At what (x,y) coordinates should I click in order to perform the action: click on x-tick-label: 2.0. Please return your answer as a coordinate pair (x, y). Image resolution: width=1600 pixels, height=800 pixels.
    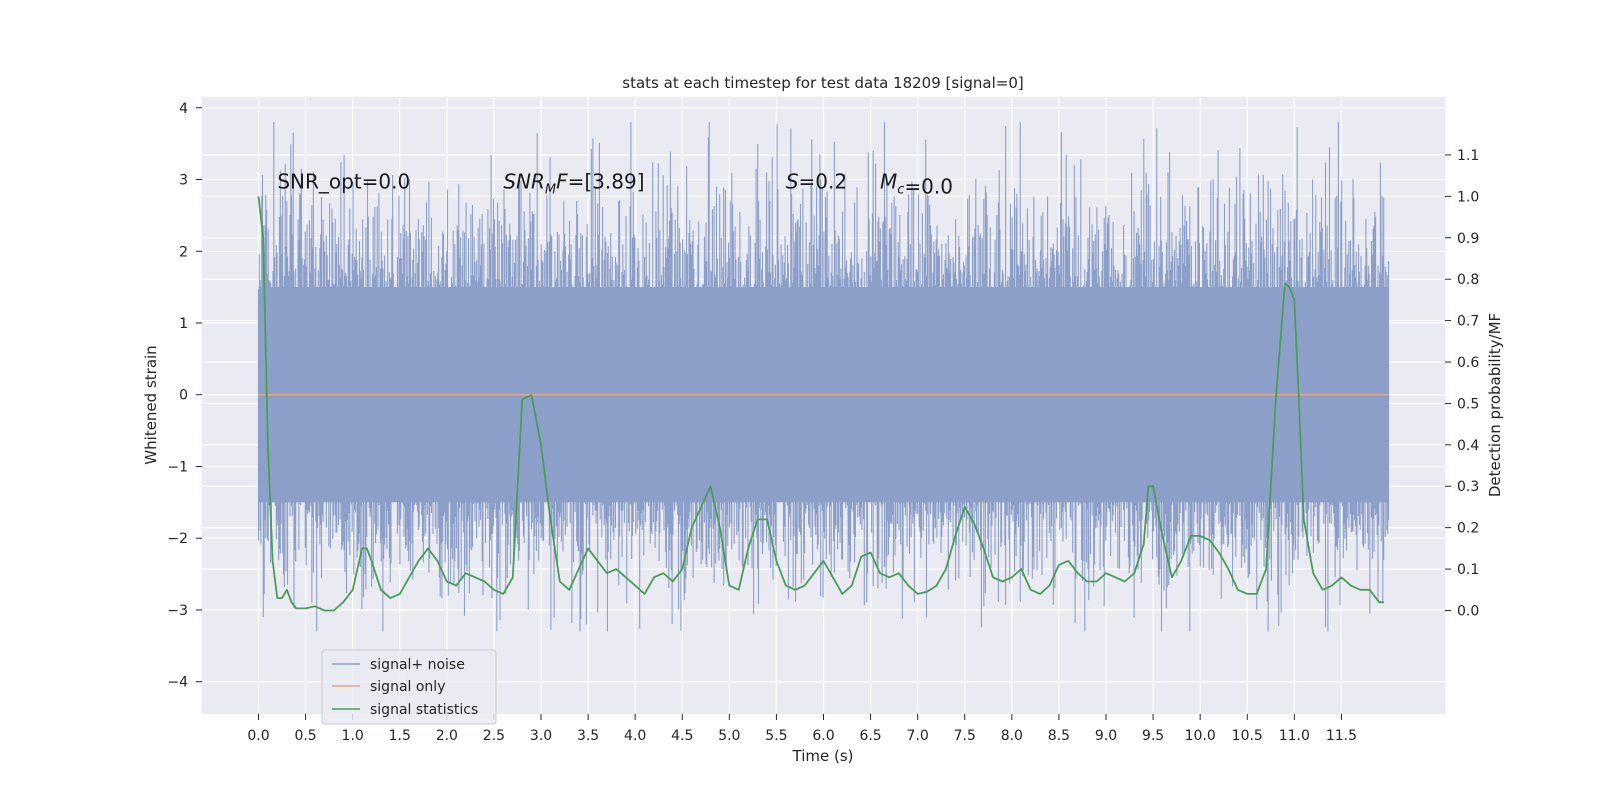
    Looking at the image, I should click on (447, 736).